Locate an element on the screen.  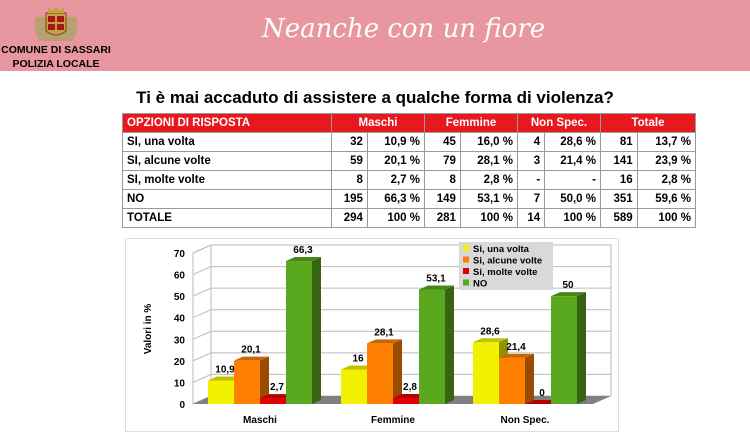
cell: 66,3 % is located at coordinates (396, 199).